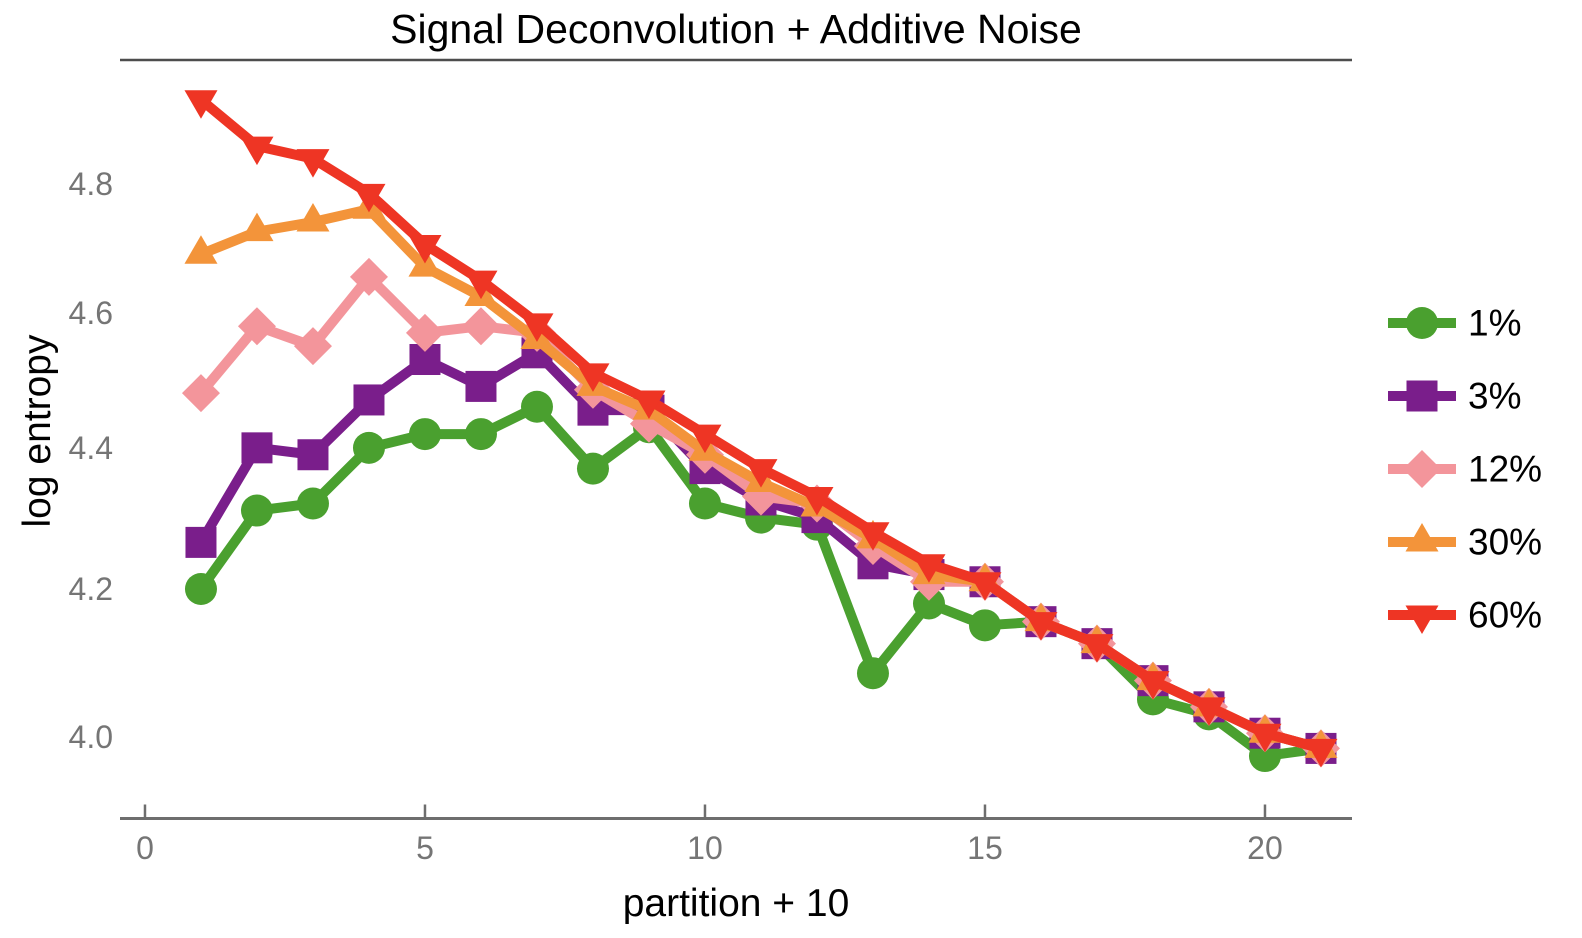  I want to click on x-tick-label: 0, so click(145, 848).